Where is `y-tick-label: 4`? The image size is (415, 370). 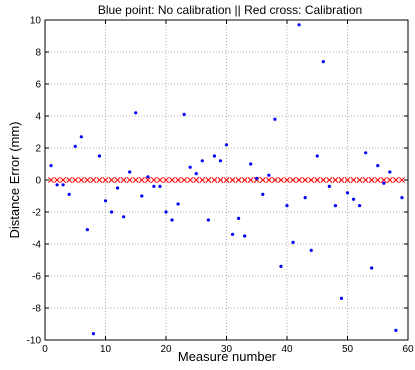
y-tick-label: 4 is located at coordinates (38, 117).